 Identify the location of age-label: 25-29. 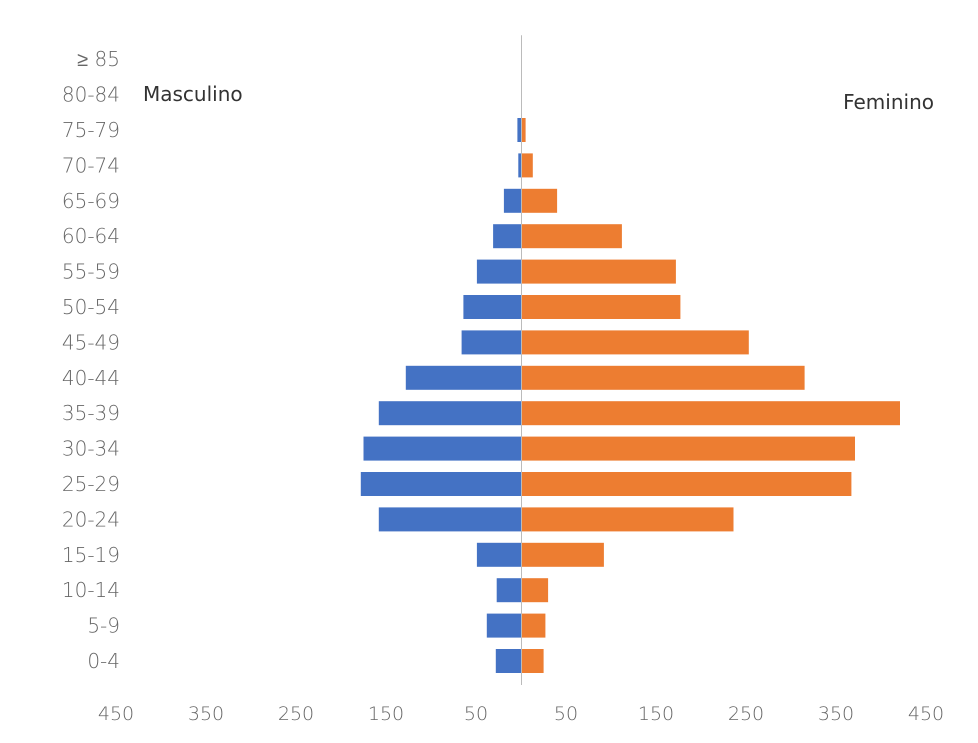
(91, 484).